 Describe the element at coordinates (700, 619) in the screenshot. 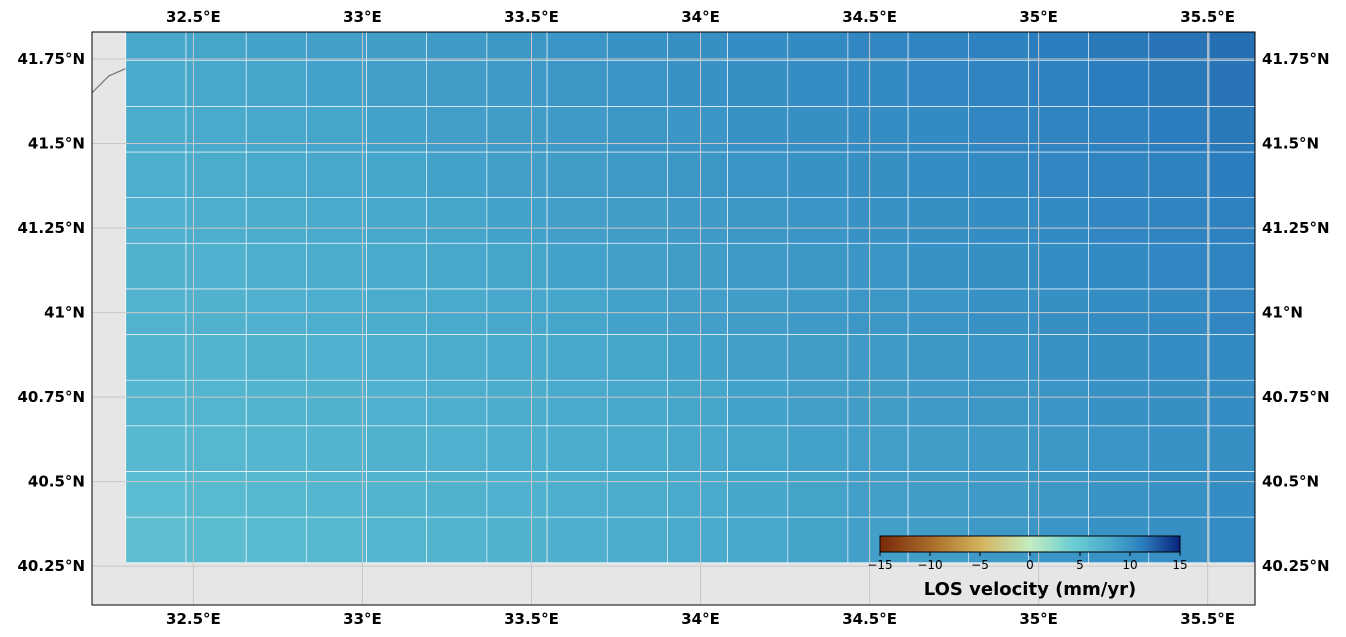

I see `lon-label-bottom: 34°E` at that location.